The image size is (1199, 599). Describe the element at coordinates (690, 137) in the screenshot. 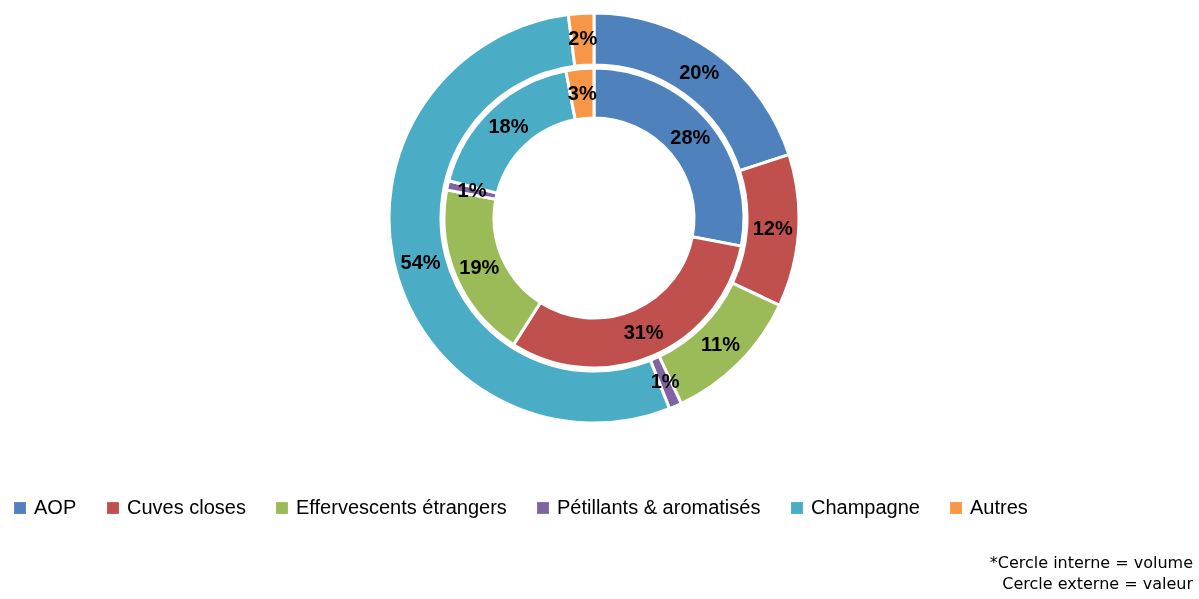

I see `data-label: 28%` at that location.